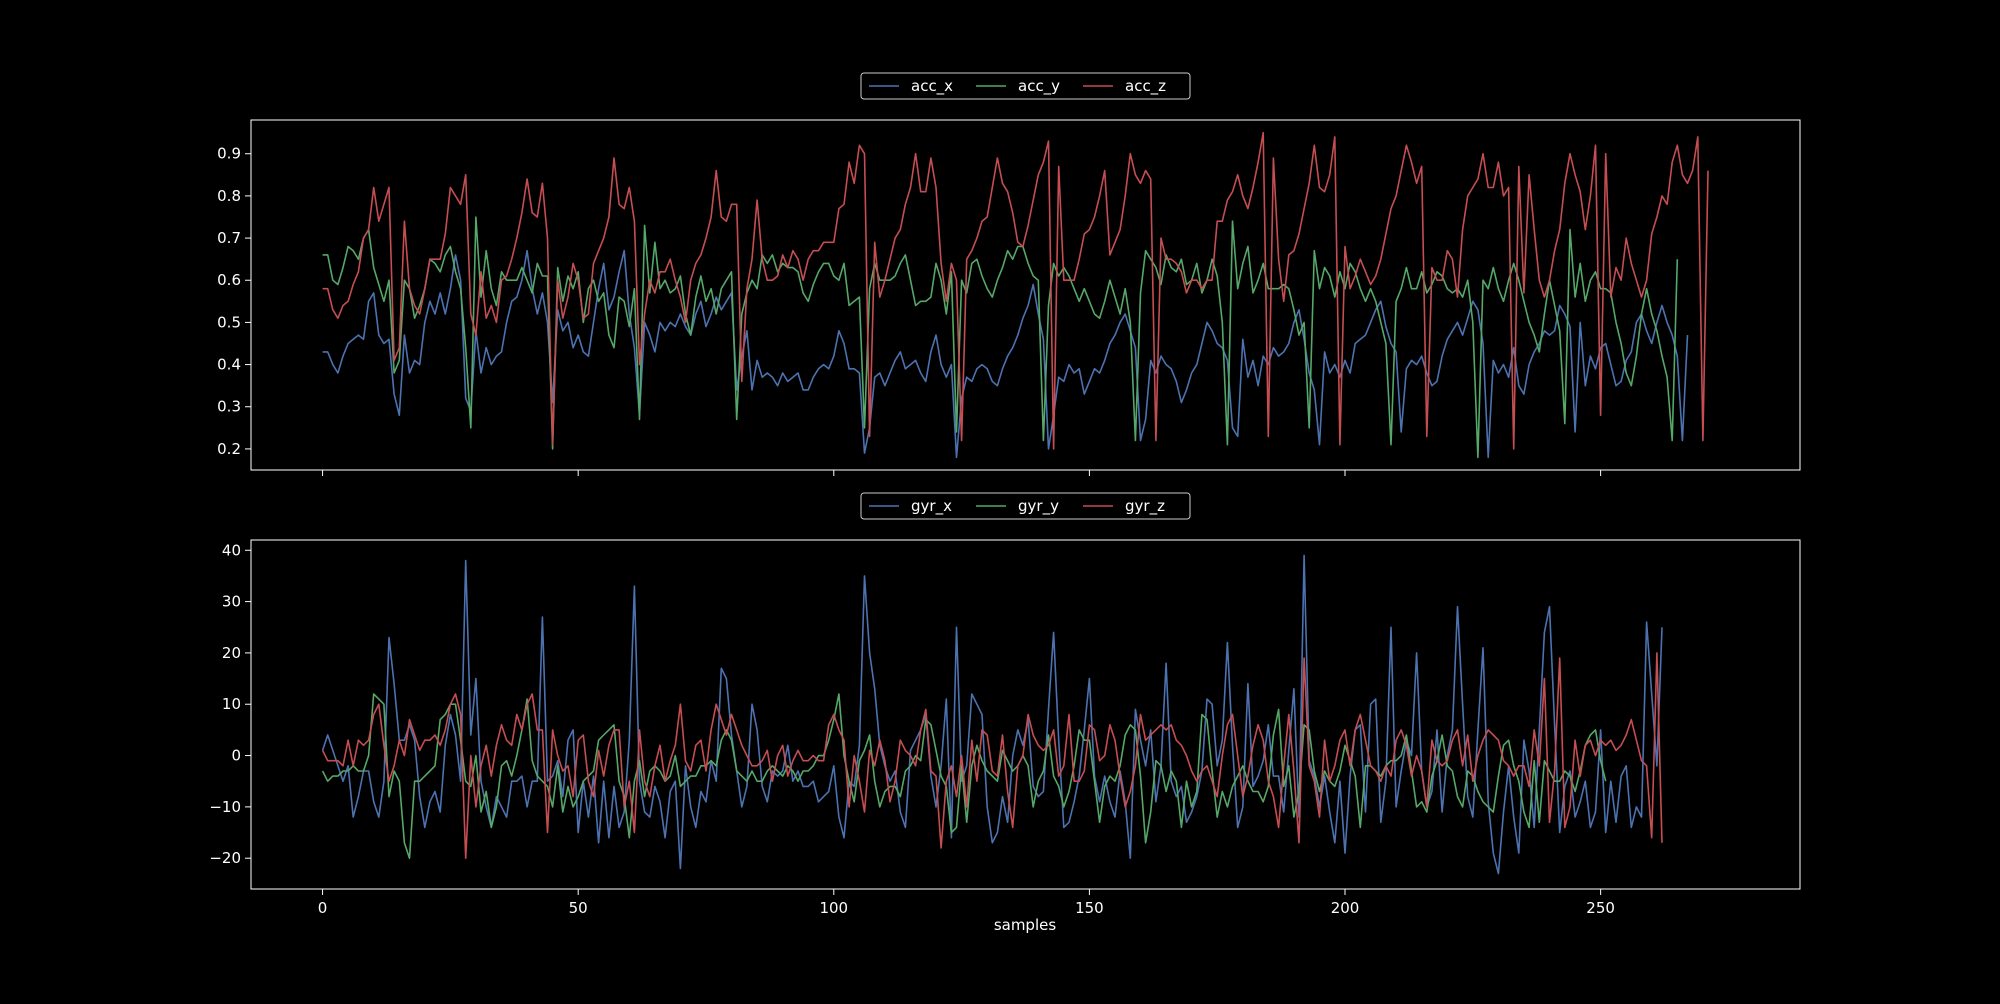 This screenshot has width=2000, height=1004. Describe the element at coordinates (1089, 908) in the screenshot. I see `gyr-x-tick-label: 150` at that location.